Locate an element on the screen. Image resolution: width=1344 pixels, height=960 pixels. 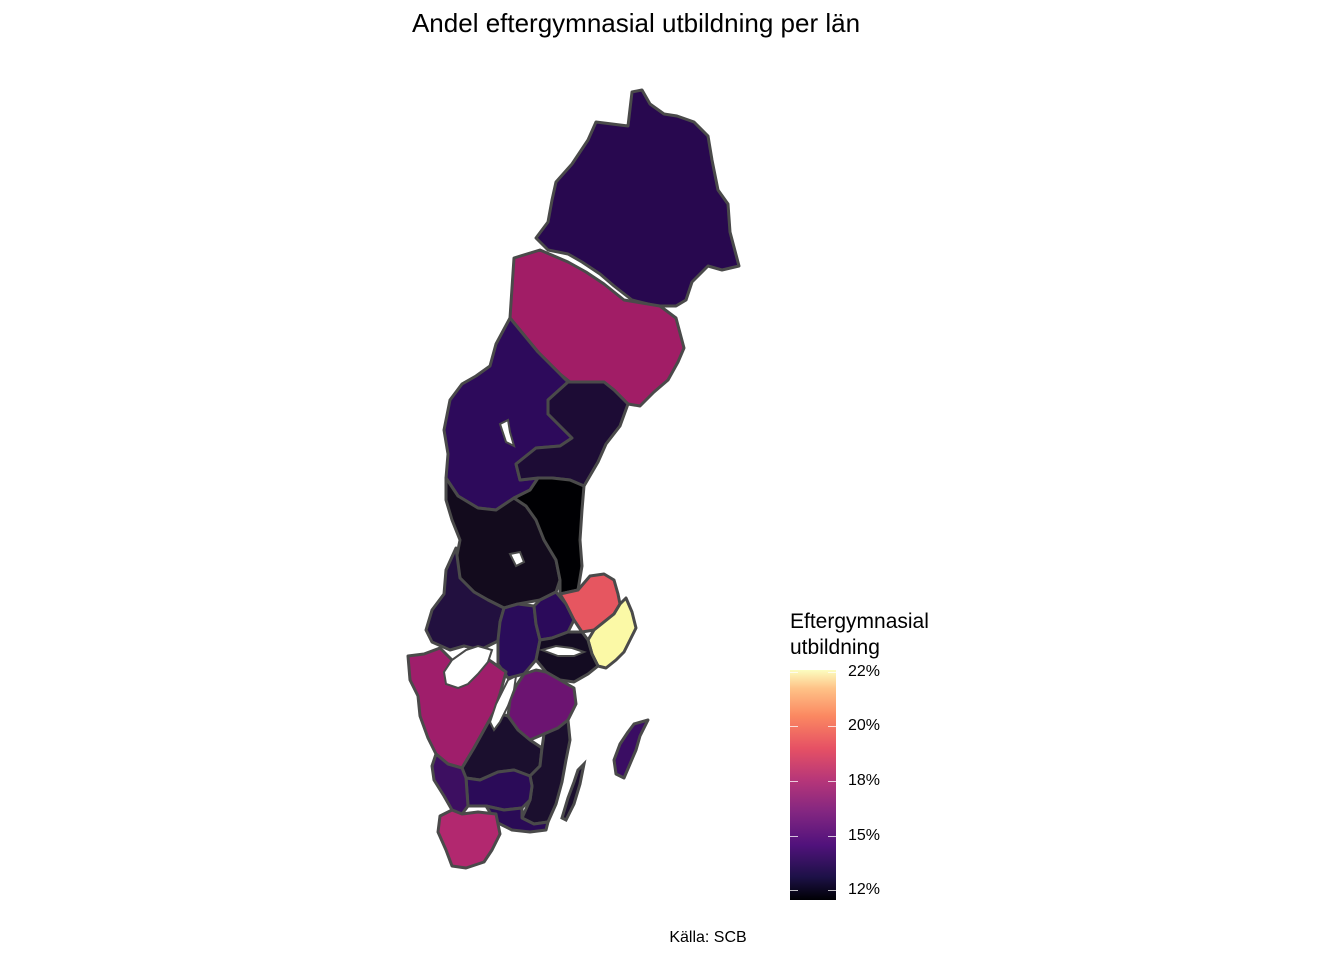
legend-title-line1: Eftergymnasial is located at coordinates (859, 621).